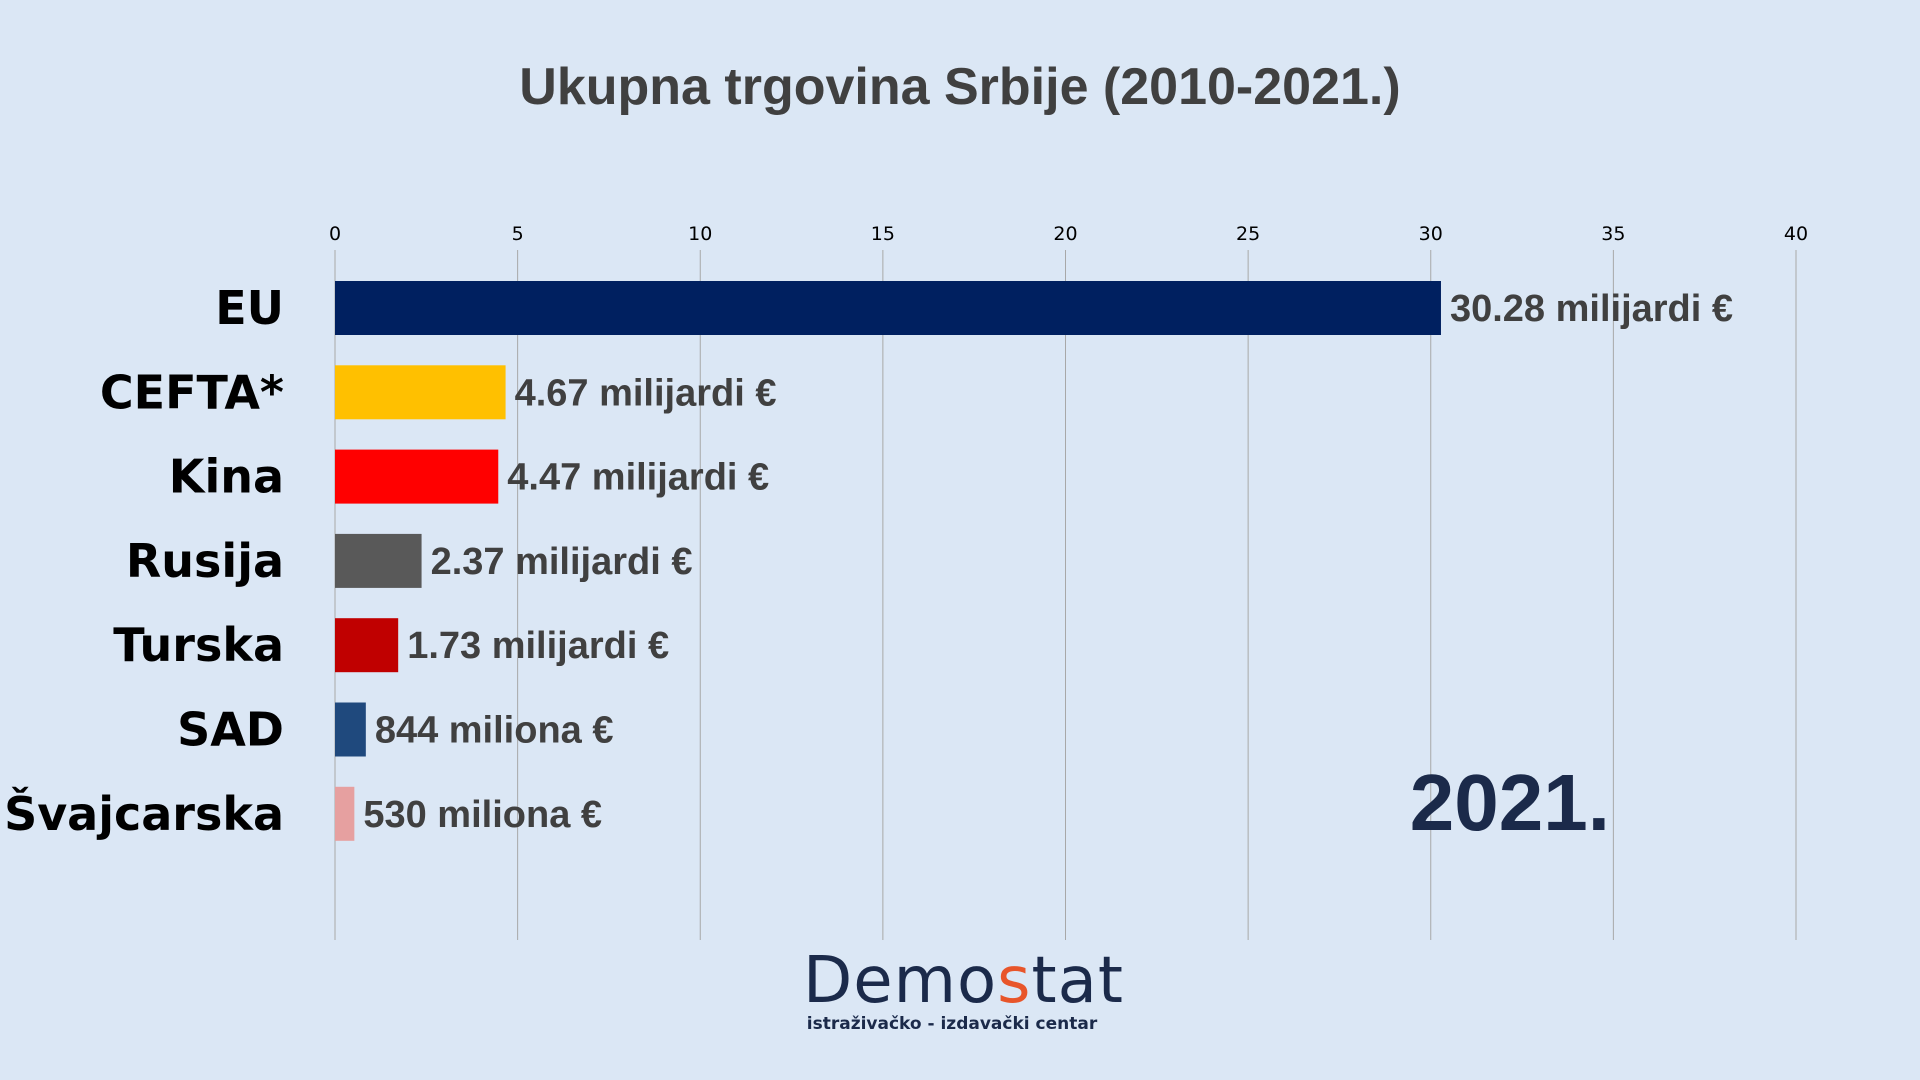 The height and width of the screenshot is (1080, 1920). Describe the element at coordinates (1510, 802) in the screenshot. I see `year-annotation: 2021.` at that location.